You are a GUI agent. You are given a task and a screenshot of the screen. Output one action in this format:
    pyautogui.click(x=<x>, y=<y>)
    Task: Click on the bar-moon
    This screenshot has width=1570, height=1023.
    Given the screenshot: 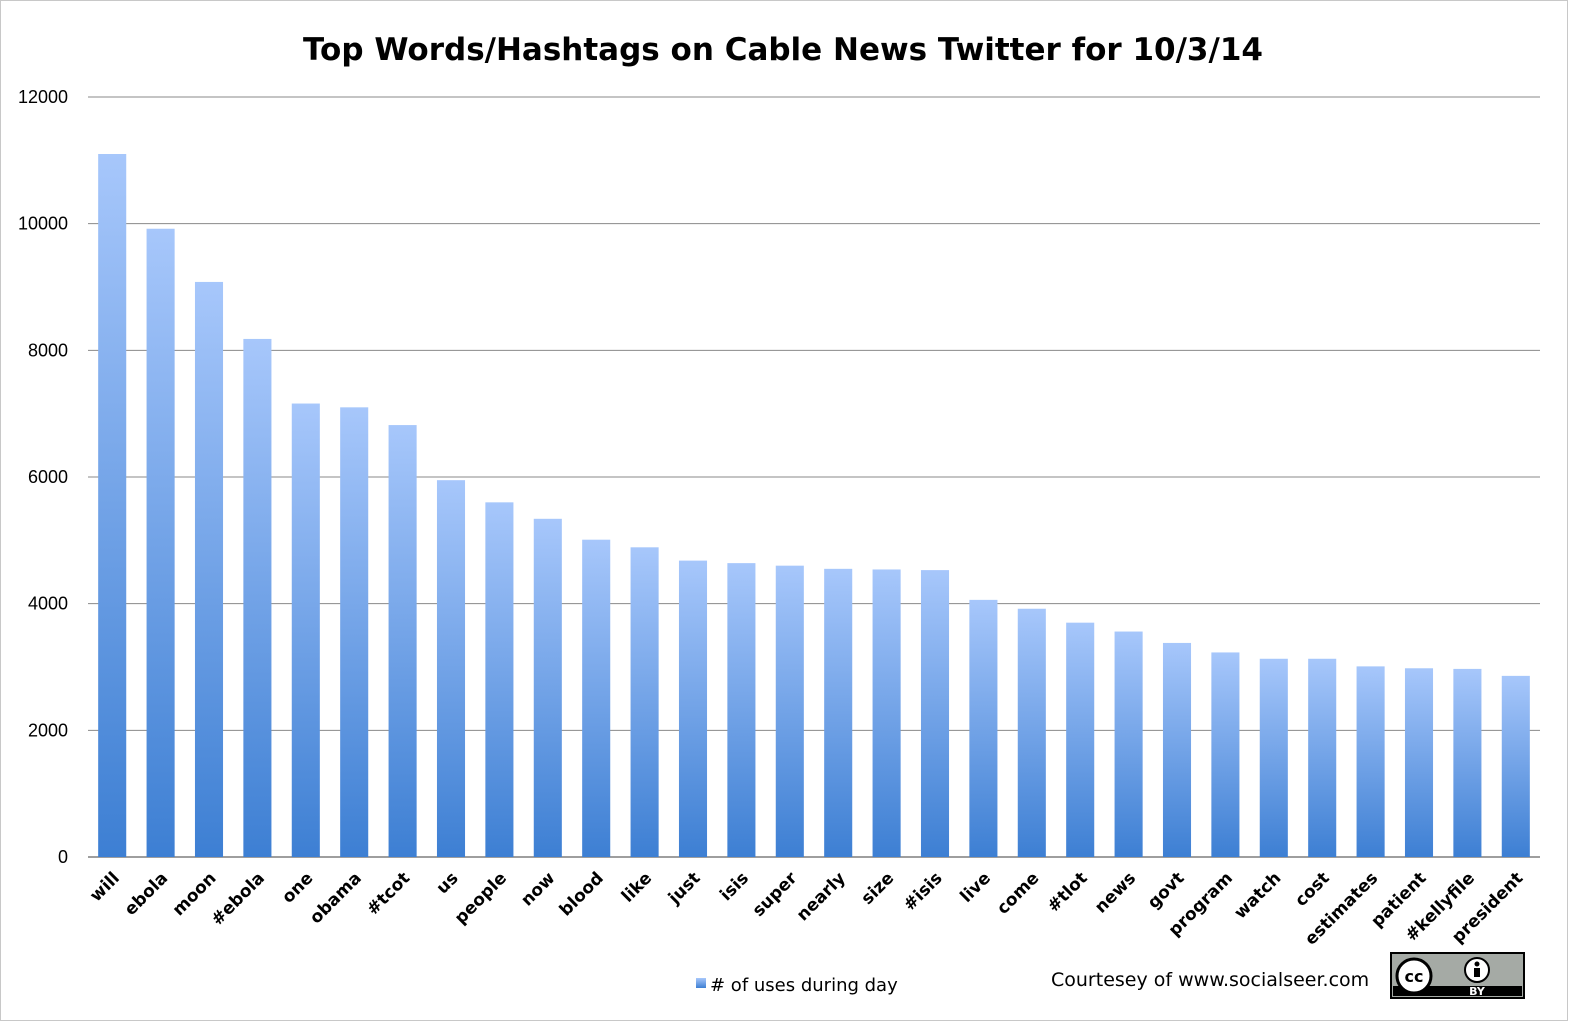 What is the action you would take?
    pyautogui.click(x=209, y=569)
    